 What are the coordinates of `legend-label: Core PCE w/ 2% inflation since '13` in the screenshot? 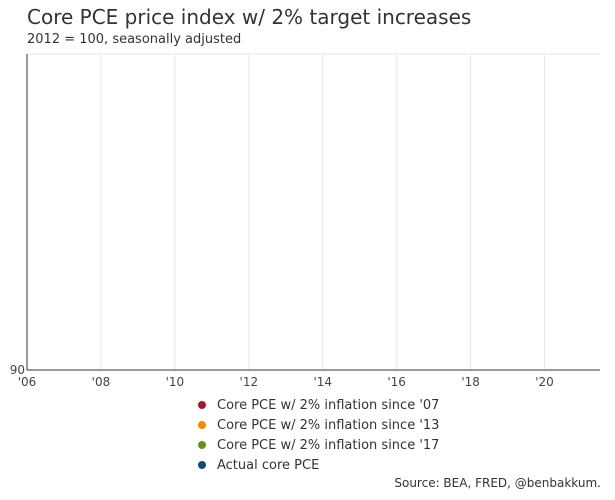 It's located at (328, 425).